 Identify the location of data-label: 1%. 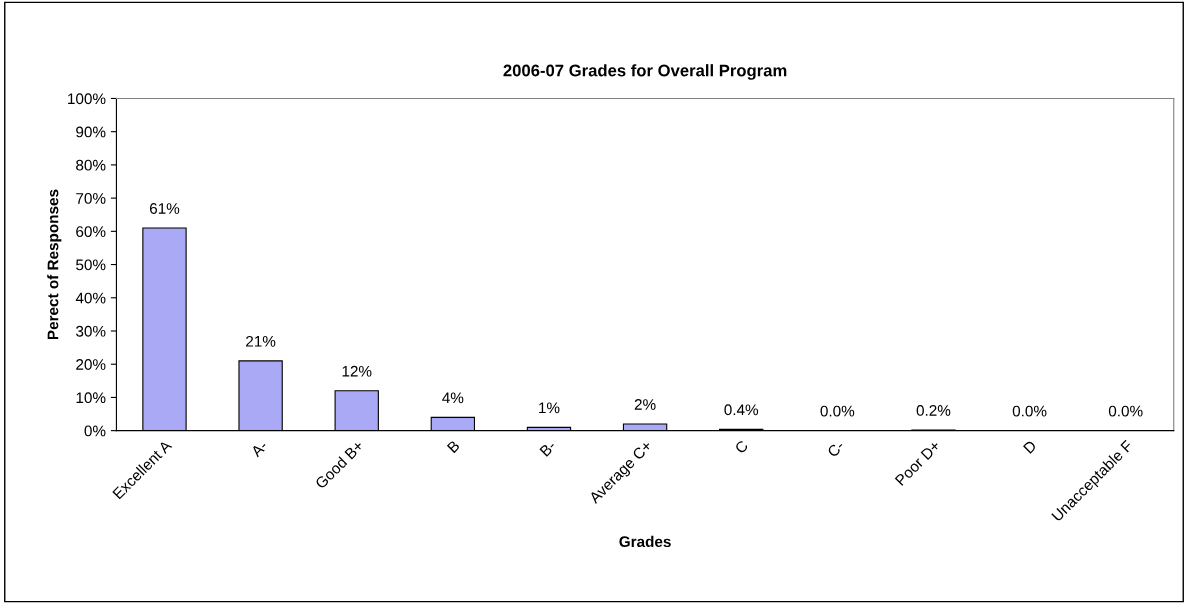
(549, 408).